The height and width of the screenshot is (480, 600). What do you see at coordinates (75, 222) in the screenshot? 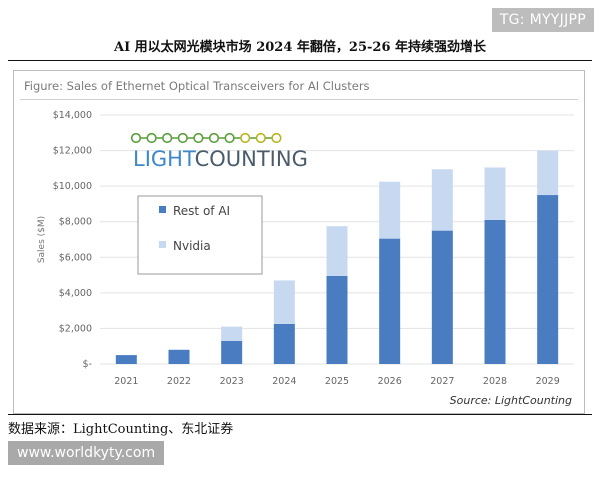
I see `y-tick-label: $8,000` at bounding box center [75, 222].